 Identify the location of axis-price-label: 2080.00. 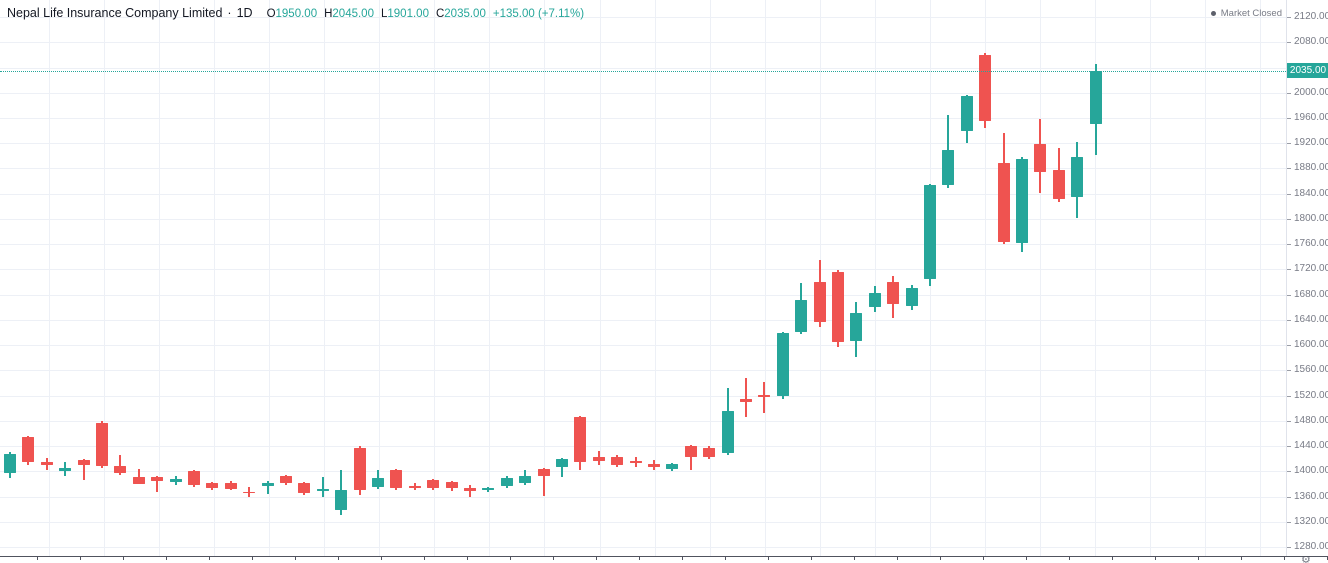
(1311, 42).